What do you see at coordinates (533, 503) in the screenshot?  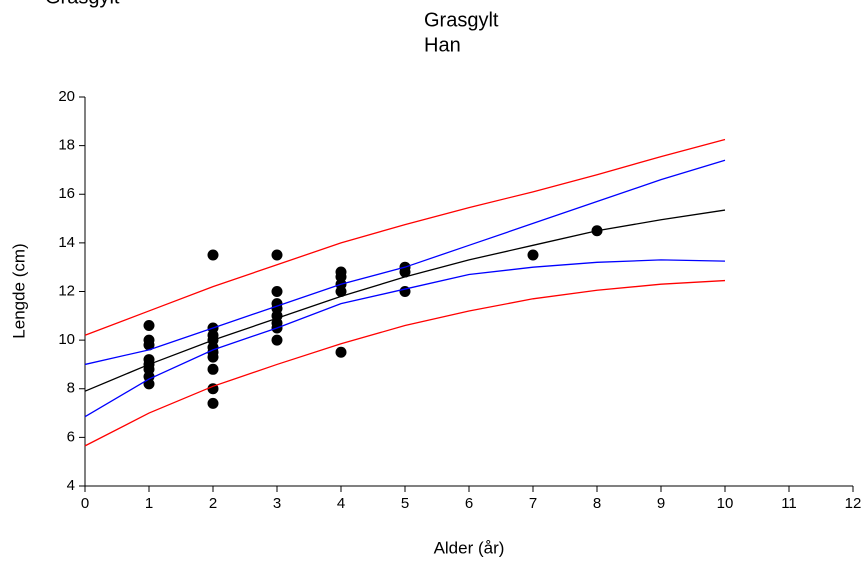 I see `x-tick-label: 7` at bounding box center [533, 503].